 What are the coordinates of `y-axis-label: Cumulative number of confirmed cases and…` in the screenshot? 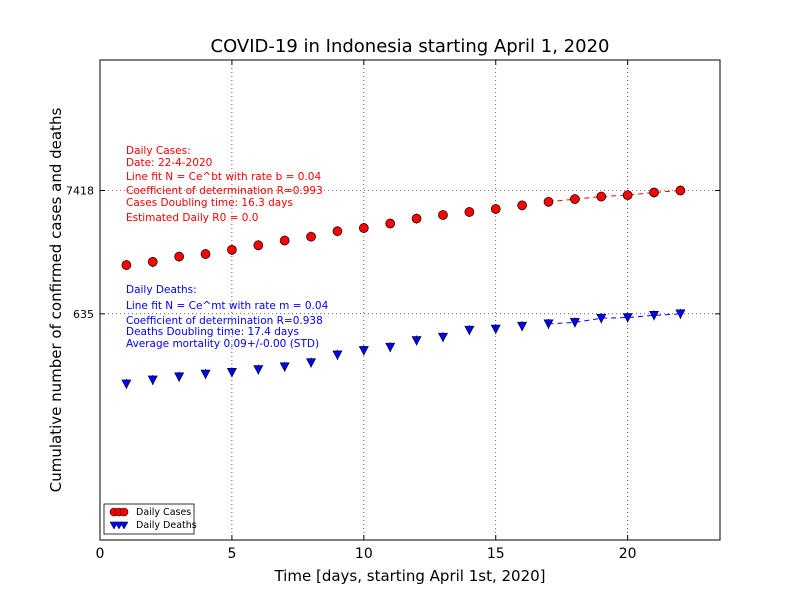 It's located at (56, 300).